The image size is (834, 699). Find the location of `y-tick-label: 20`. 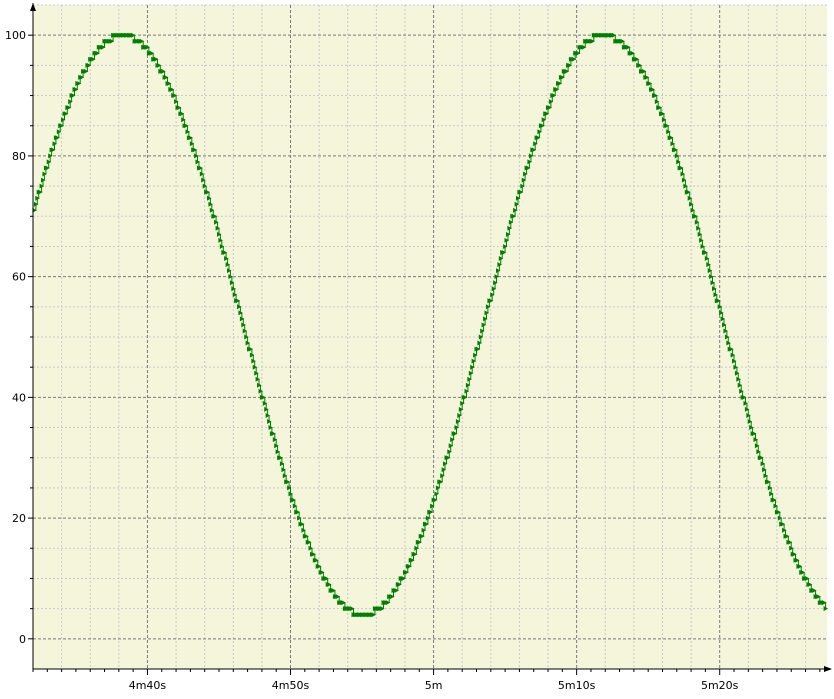

y-tick-label: 20 is located at coordinates (19, 518).